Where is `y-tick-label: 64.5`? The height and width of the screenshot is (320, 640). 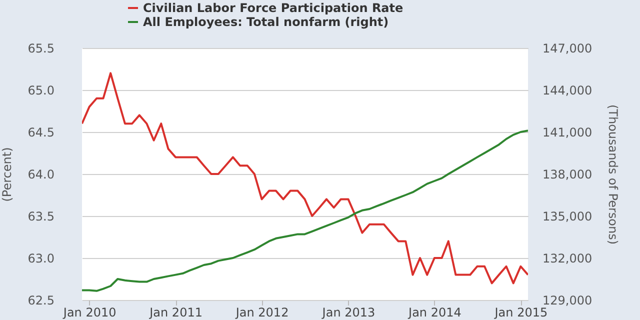 y-tick-label: 64.5 is located at coordinates (41, 133).